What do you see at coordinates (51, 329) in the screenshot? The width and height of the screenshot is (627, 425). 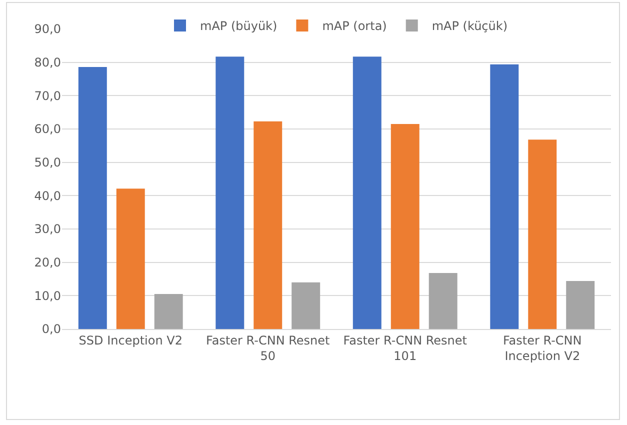 I see `y-tick-label: 0,0` at bounding box center [51, 329].